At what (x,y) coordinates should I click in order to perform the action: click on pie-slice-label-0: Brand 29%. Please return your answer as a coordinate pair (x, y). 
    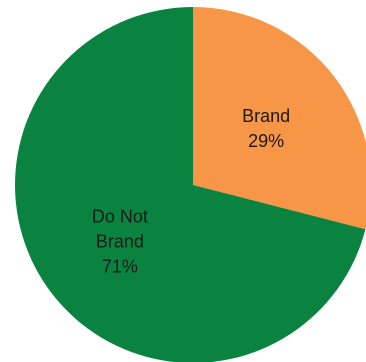
    Looking at the image, I should click on (266, 128).